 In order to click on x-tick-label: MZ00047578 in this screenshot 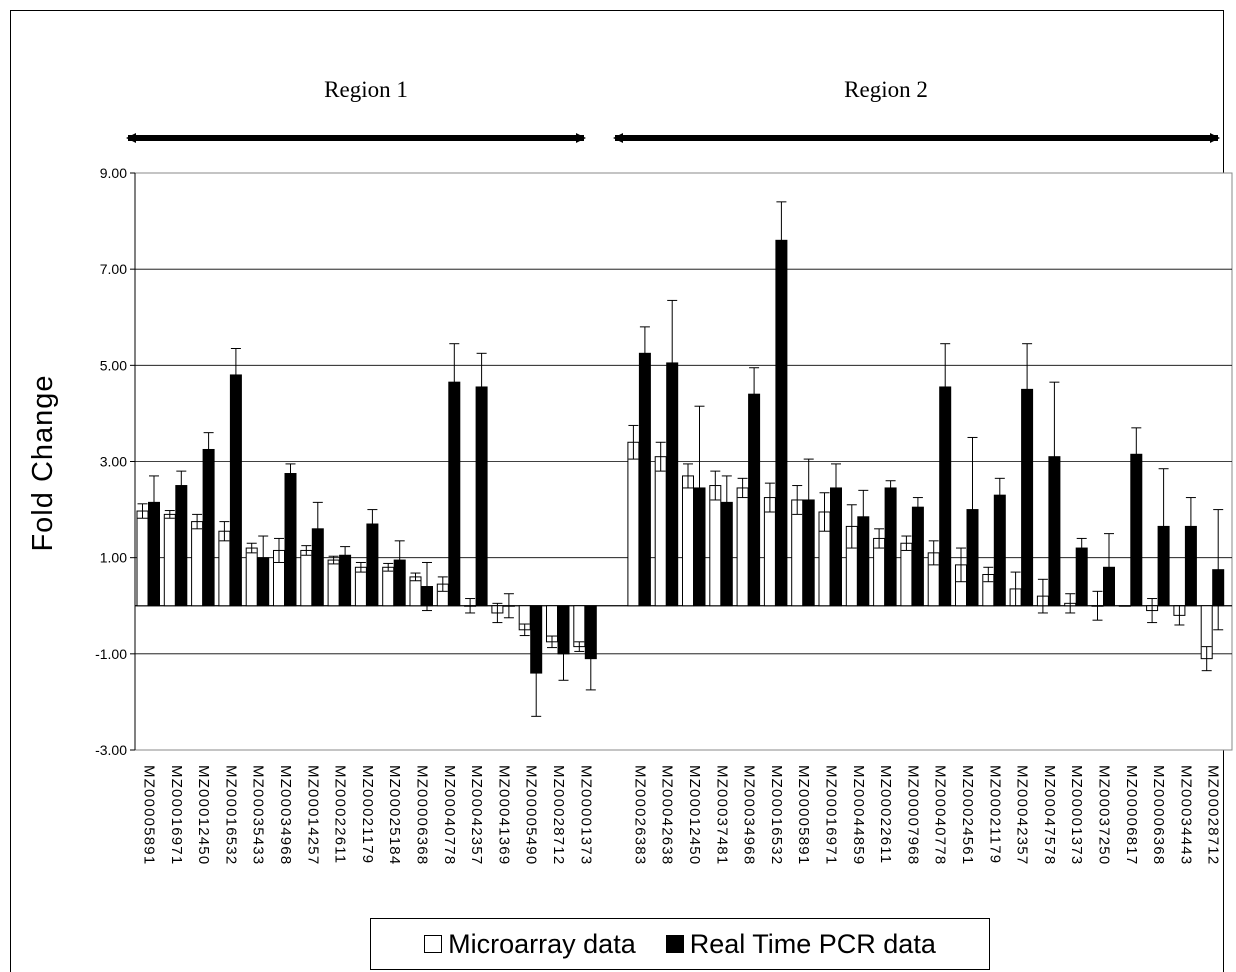, I will do `click(1049, 815)`.